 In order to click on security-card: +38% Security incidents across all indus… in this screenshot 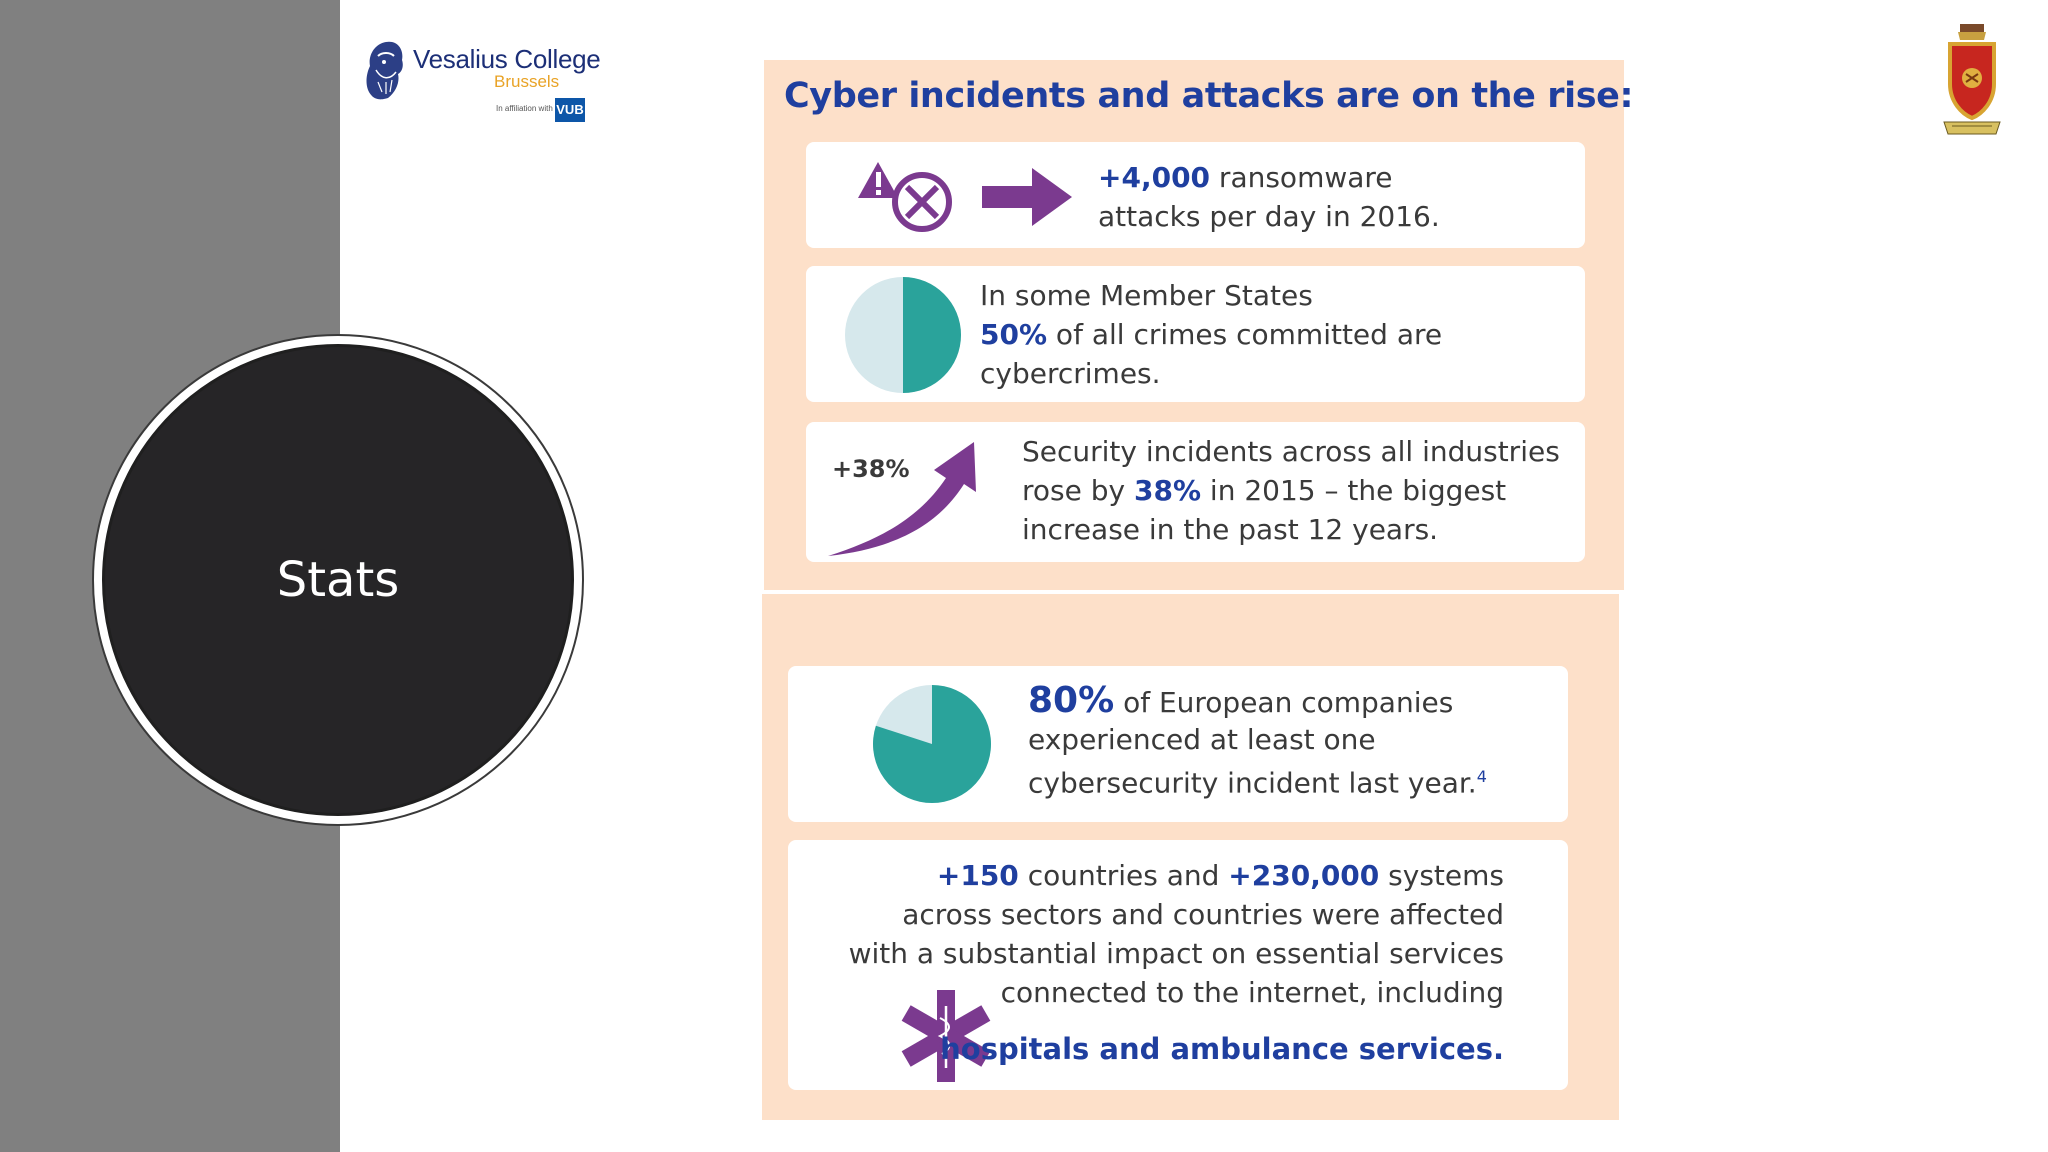, I will do `click(1195, 492)`.